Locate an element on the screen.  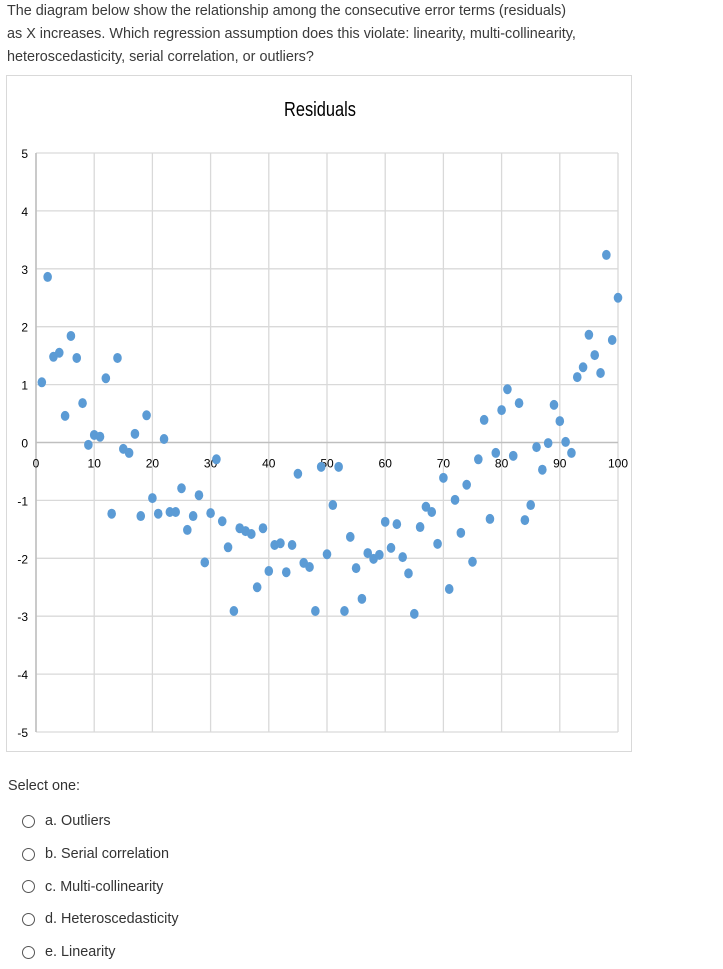
y-tick-label: 0 is located at coordinates (24, 444).